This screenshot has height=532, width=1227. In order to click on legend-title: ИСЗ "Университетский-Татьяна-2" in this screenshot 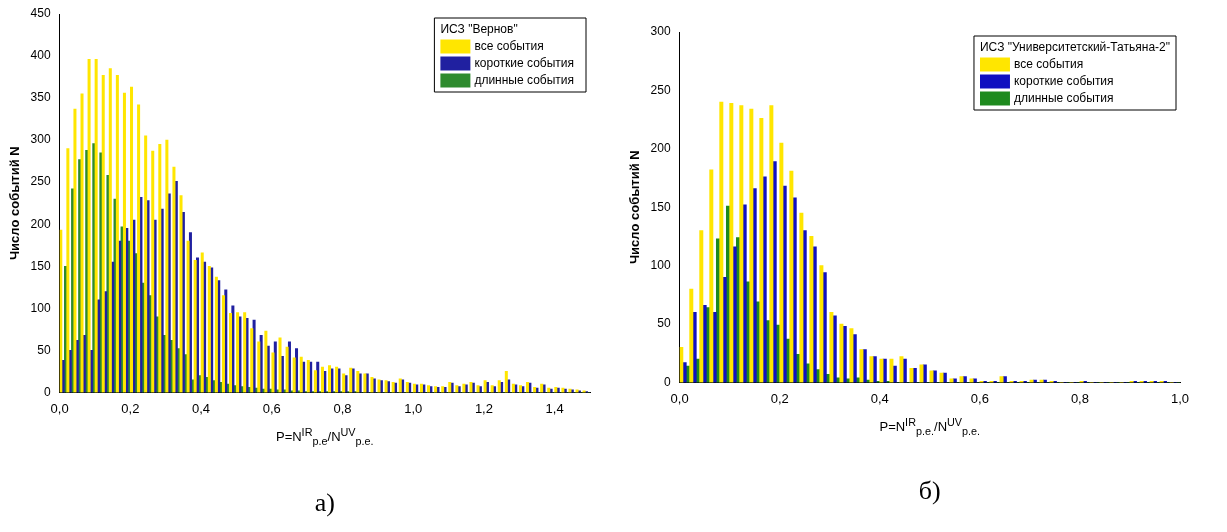, I will do `click(1074, 46)`.